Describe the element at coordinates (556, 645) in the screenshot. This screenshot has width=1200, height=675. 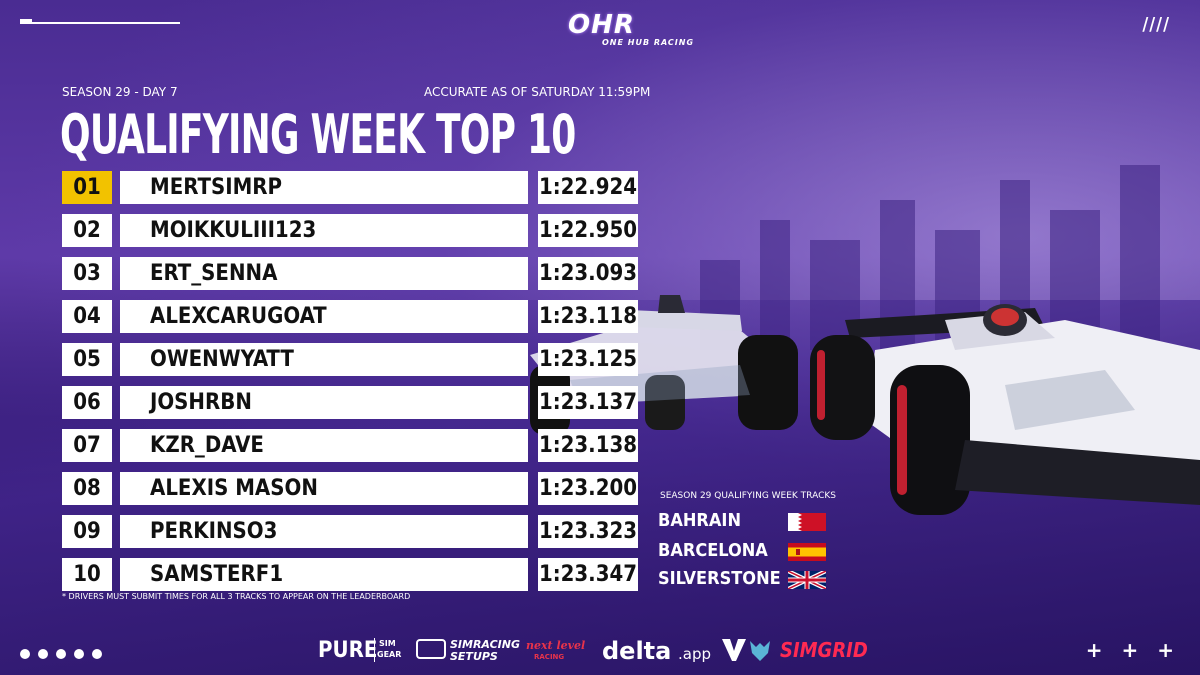
I see `sponsor-nextlevel1: next level` at that location.